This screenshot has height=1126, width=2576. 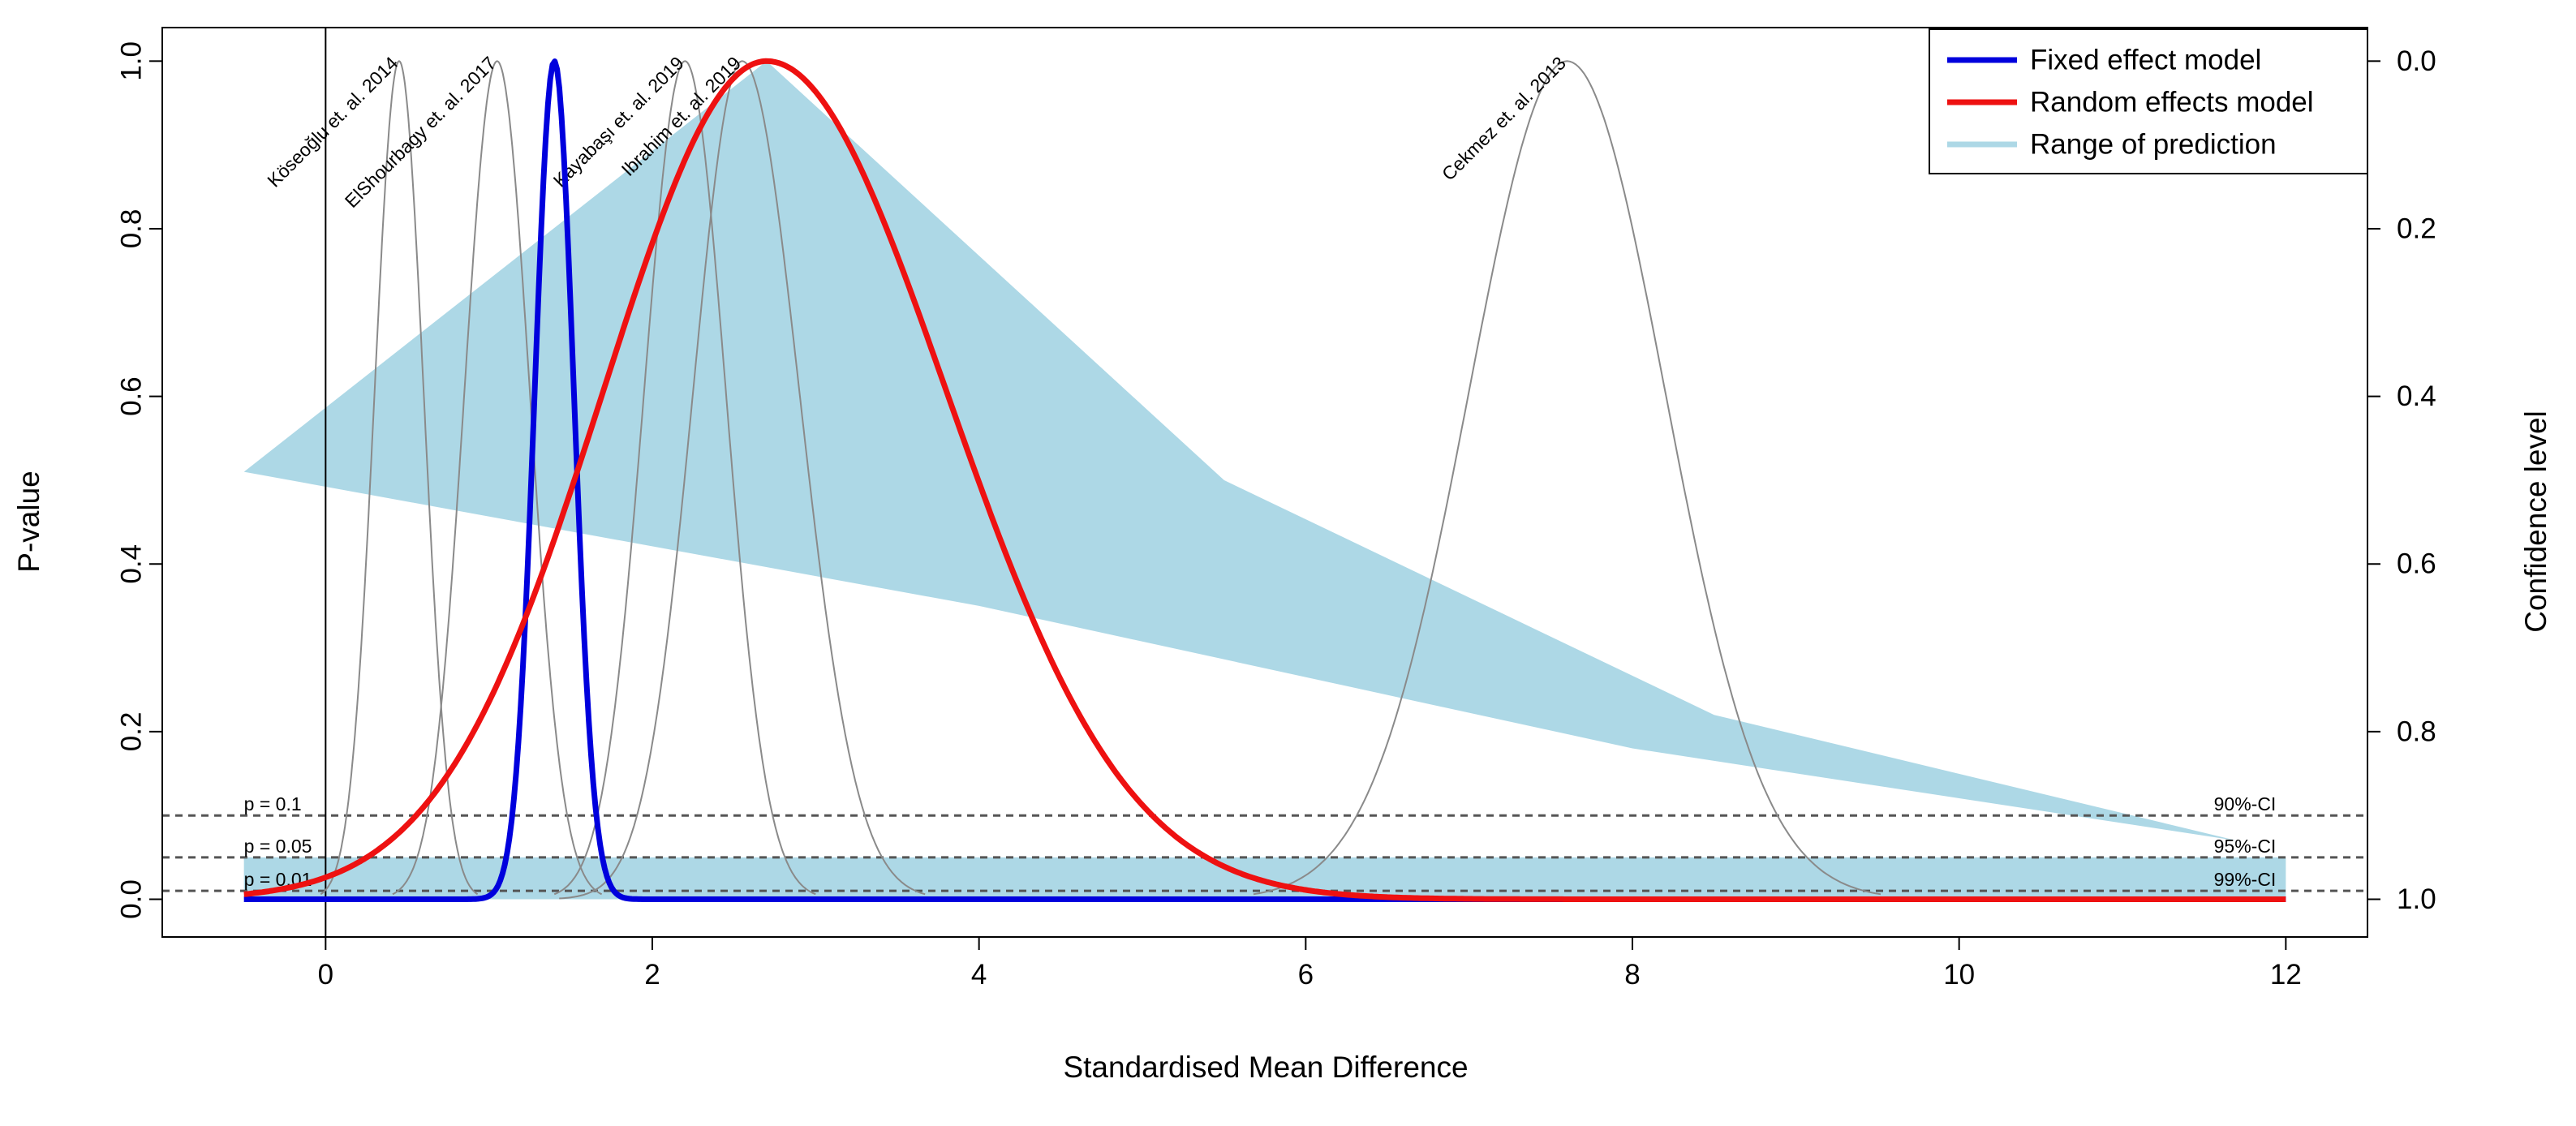 What do you see at coordinates (132, 564) in the screenshot?
I see `y-tick-label: 0.4` at bounding box center [132, 564].